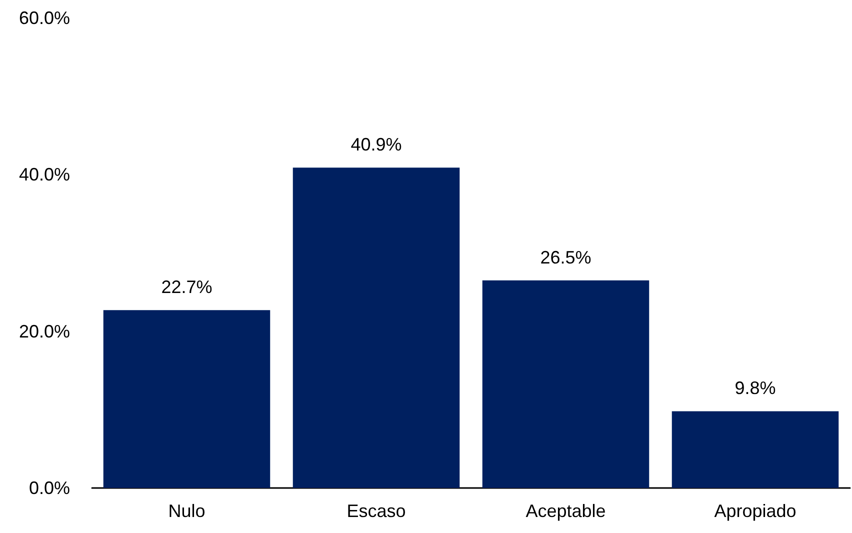 Image resolution: width=852 pixels, height=533 pixels. What do you see at coordinates (566, 257) in the screenshot?
I see `data-label: 26.5%` at bounding box center [566, 257].